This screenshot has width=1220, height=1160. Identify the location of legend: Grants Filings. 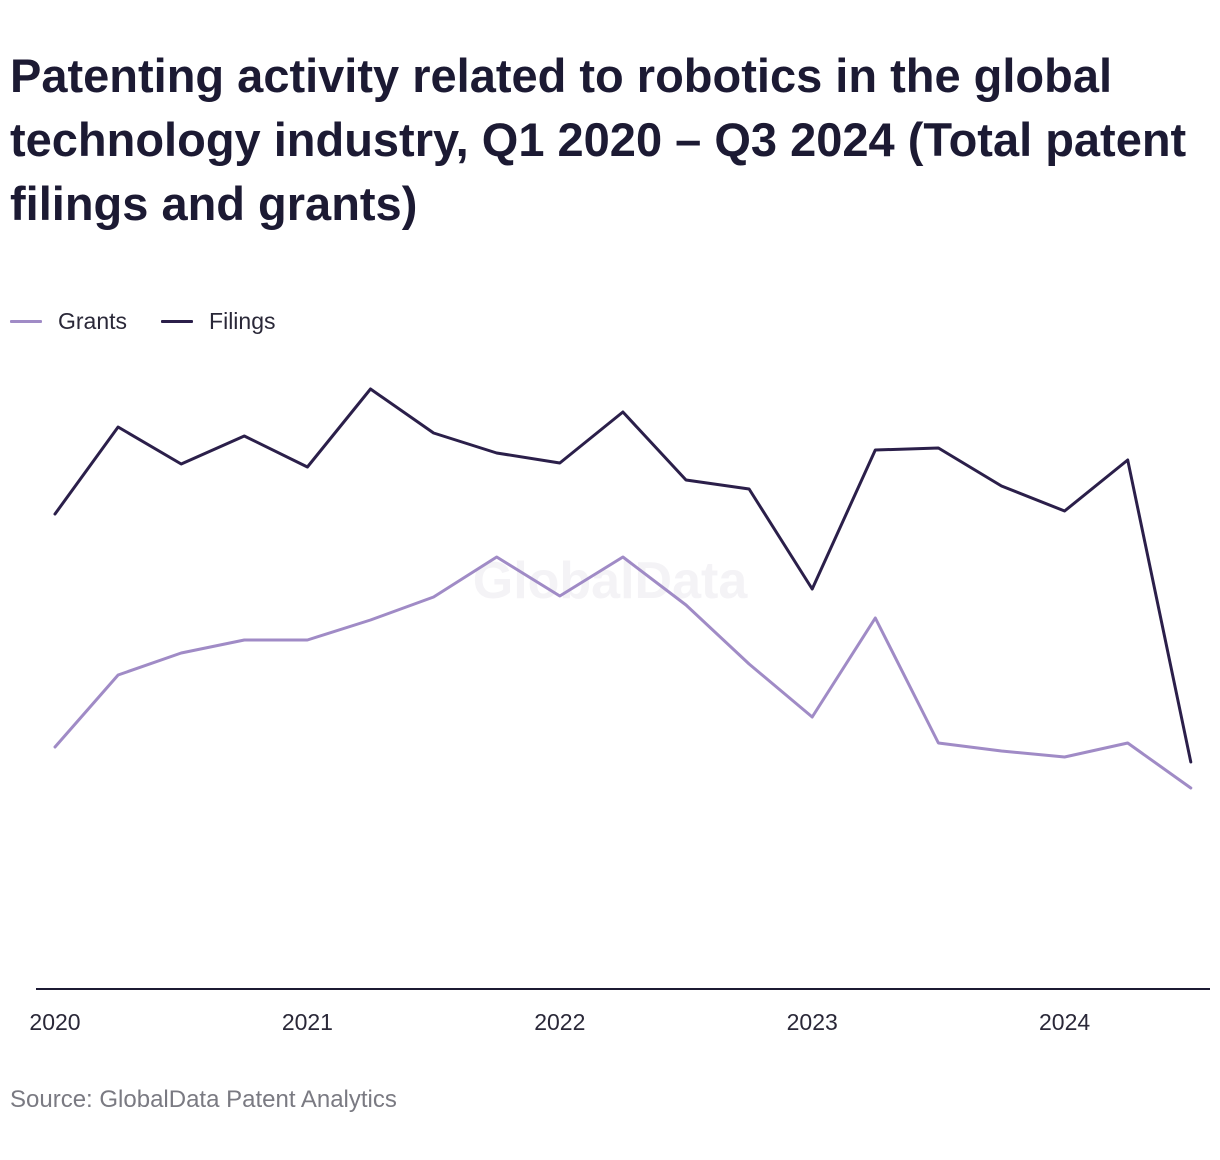
(160, 321).